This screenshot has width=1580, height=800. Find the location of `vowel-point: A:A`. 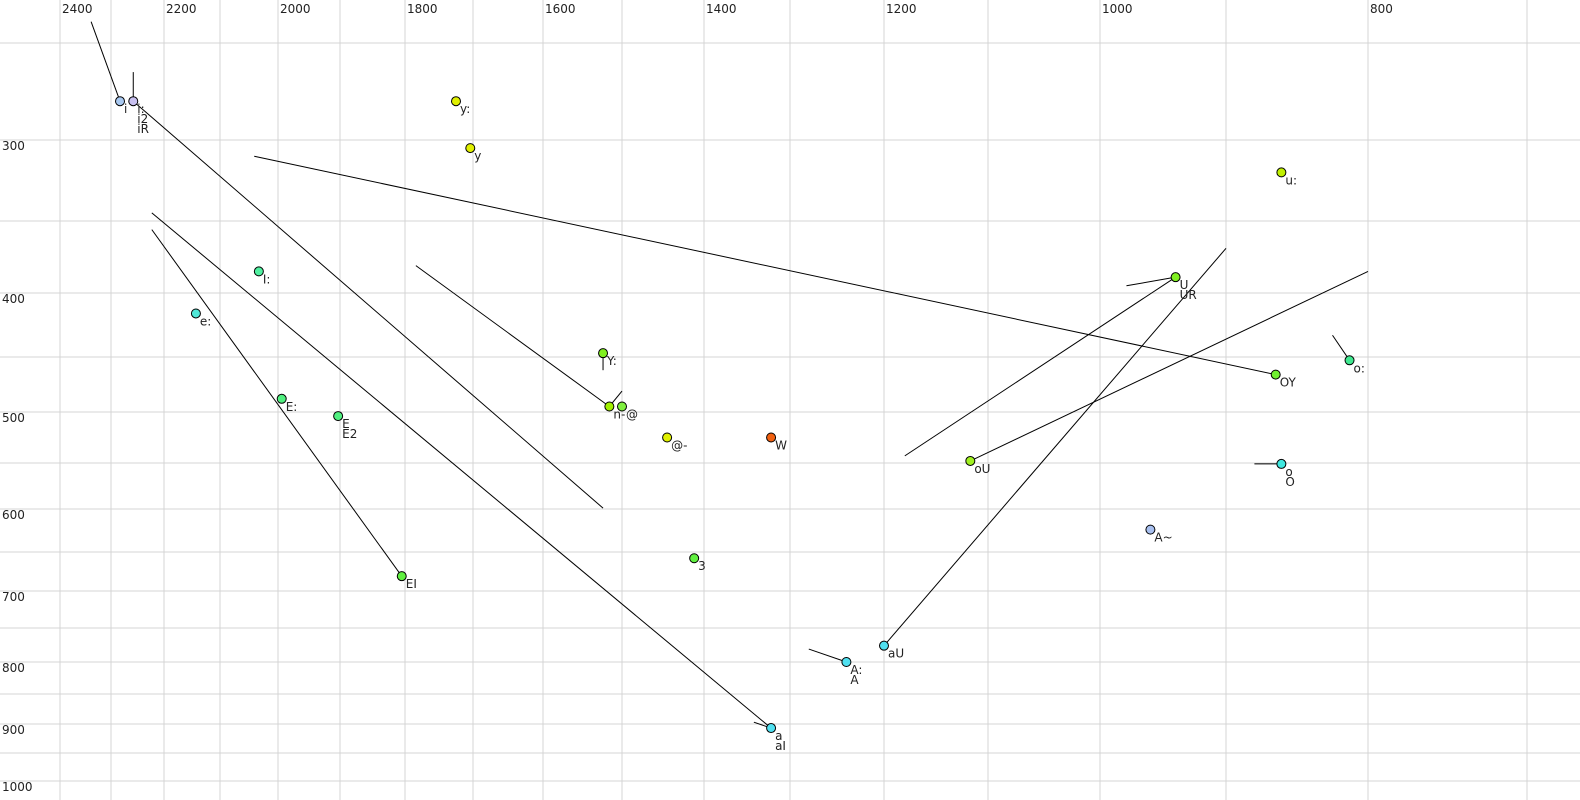

vowel-point: A:A is located at coordinates (851, 672).